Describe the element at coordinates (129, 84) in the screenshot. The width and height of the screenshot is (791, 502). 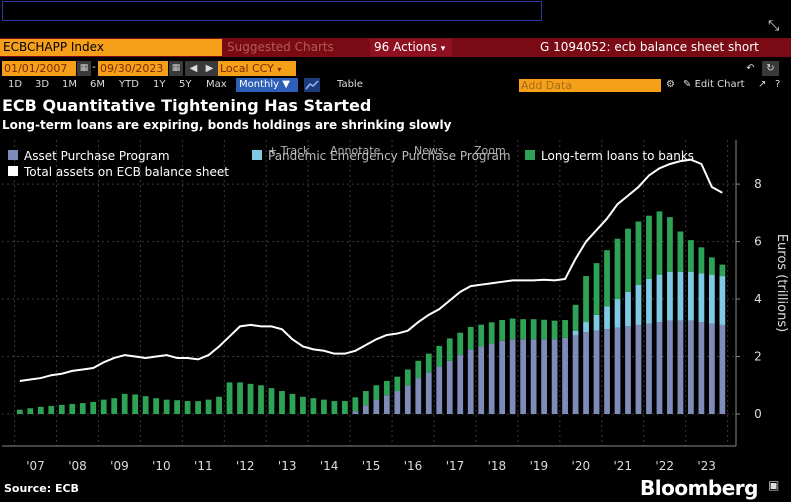
I see `period-ytd: YTD` at that location.